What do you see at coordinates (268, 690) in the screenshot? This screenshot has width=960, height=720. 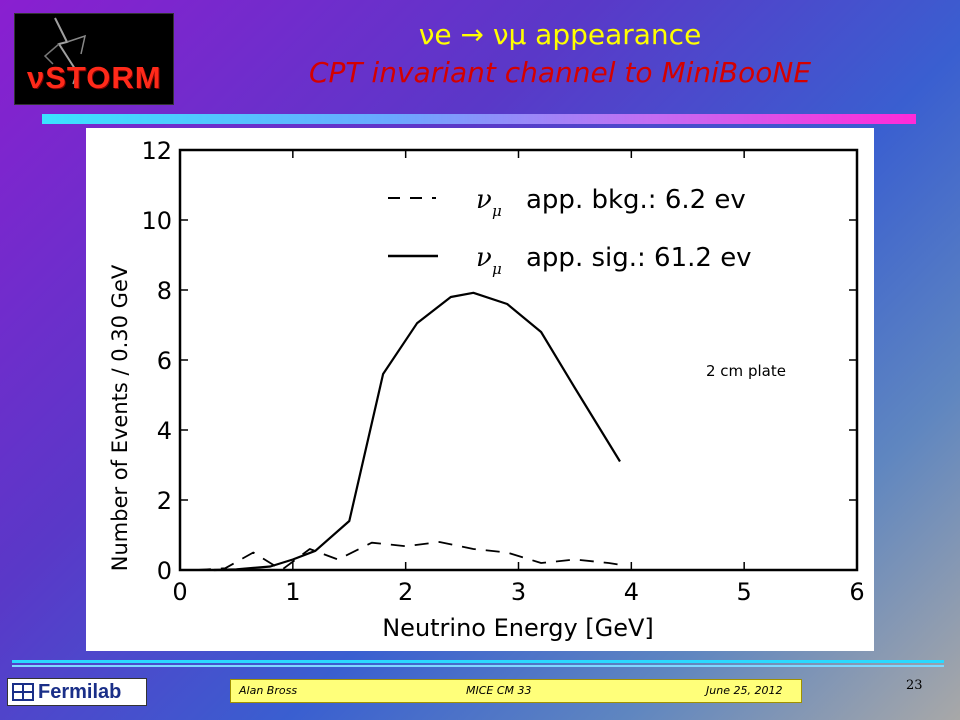 I see `footer-author: Alan Bross` at bounding box center [268, 690].